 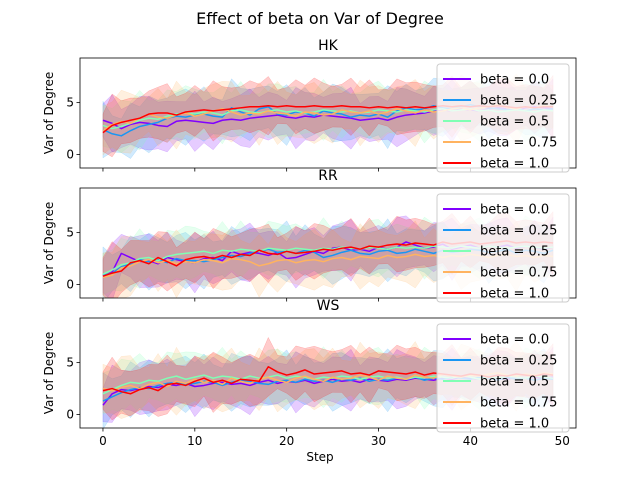 What do you see at coordinates (328, 176) in the screenshot?
I see `subplot-title: RR` at bounding box center [328, 176].